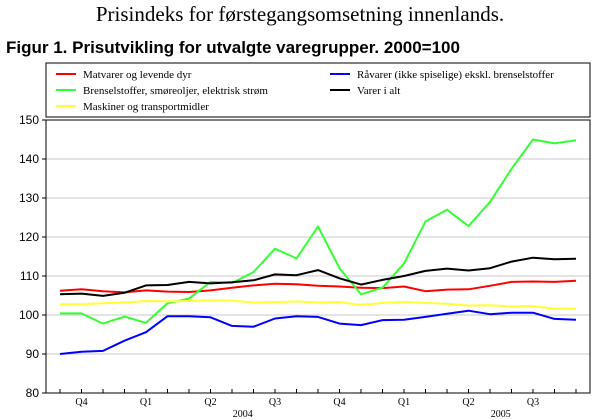 The width and height of the screenshot is (600, 420). Describe the element at coordinates (29, 159) in the screenshot. I see `y-tick-label: 140` at that location.